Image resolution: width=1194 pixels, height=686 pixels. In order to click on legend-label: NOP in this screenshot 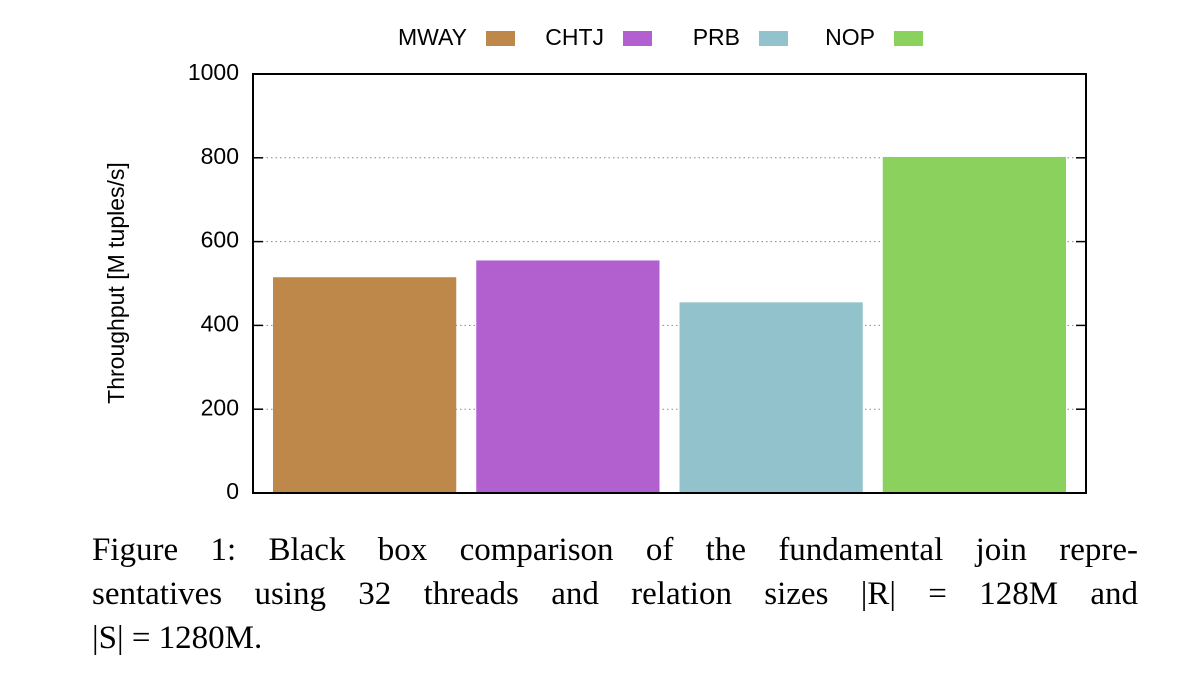, I will do `click(850, 37)`.